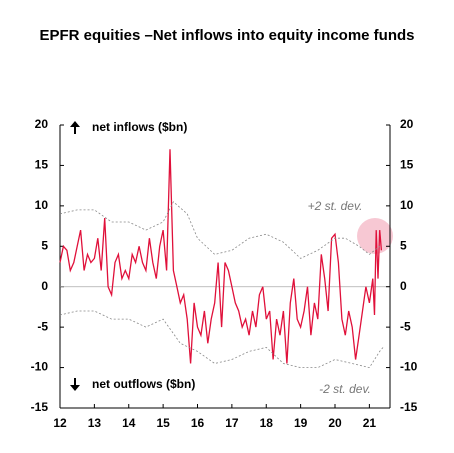  Describe the element at coordinates (407, 124) in the screenshot. I see `y2-tick-label: 20` at that location.